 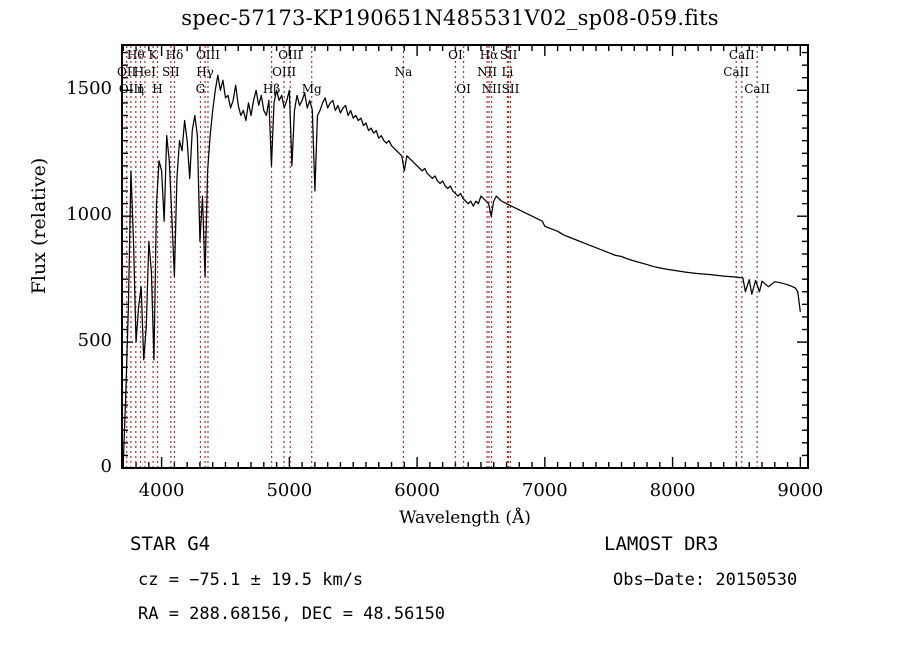 I want to click on x-tick-label: 4000, so click(x=161, y=490).